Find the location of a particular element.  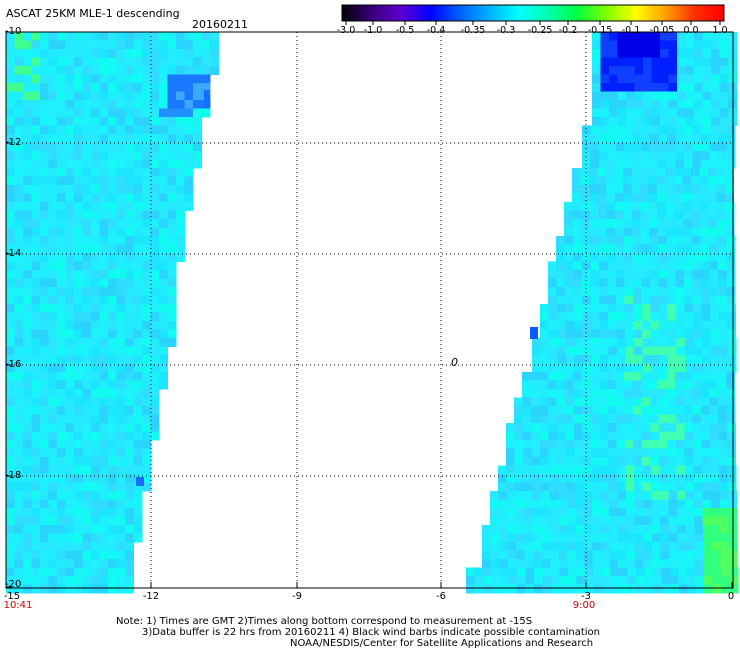

lon-label-12: -12 is located at coordinates (151, 596).